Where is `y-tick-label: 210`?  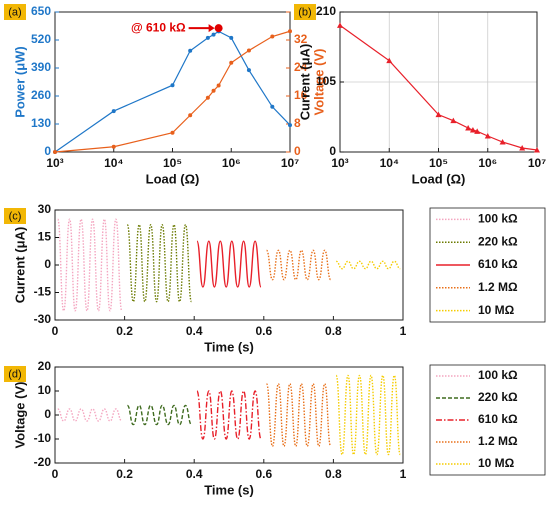 y-tick-label: 210 is located at coordinates (326, 11).